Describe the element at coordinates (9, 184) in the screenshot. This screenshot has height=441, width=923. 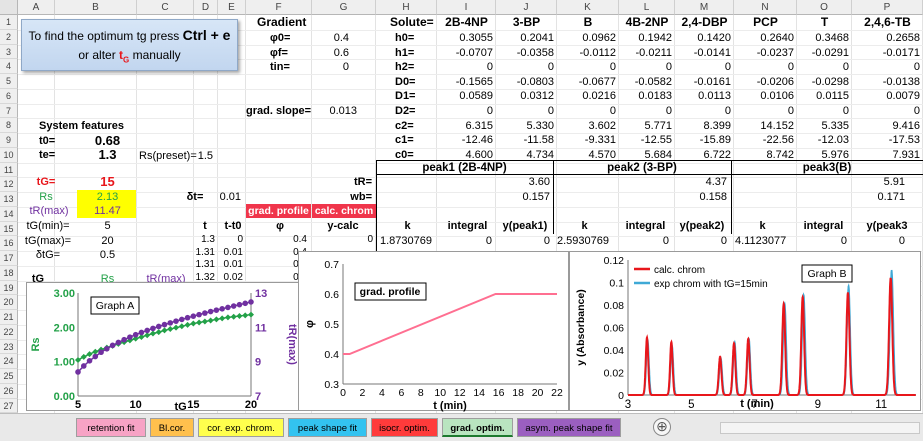
I see `row-header-12: 12` at that location.